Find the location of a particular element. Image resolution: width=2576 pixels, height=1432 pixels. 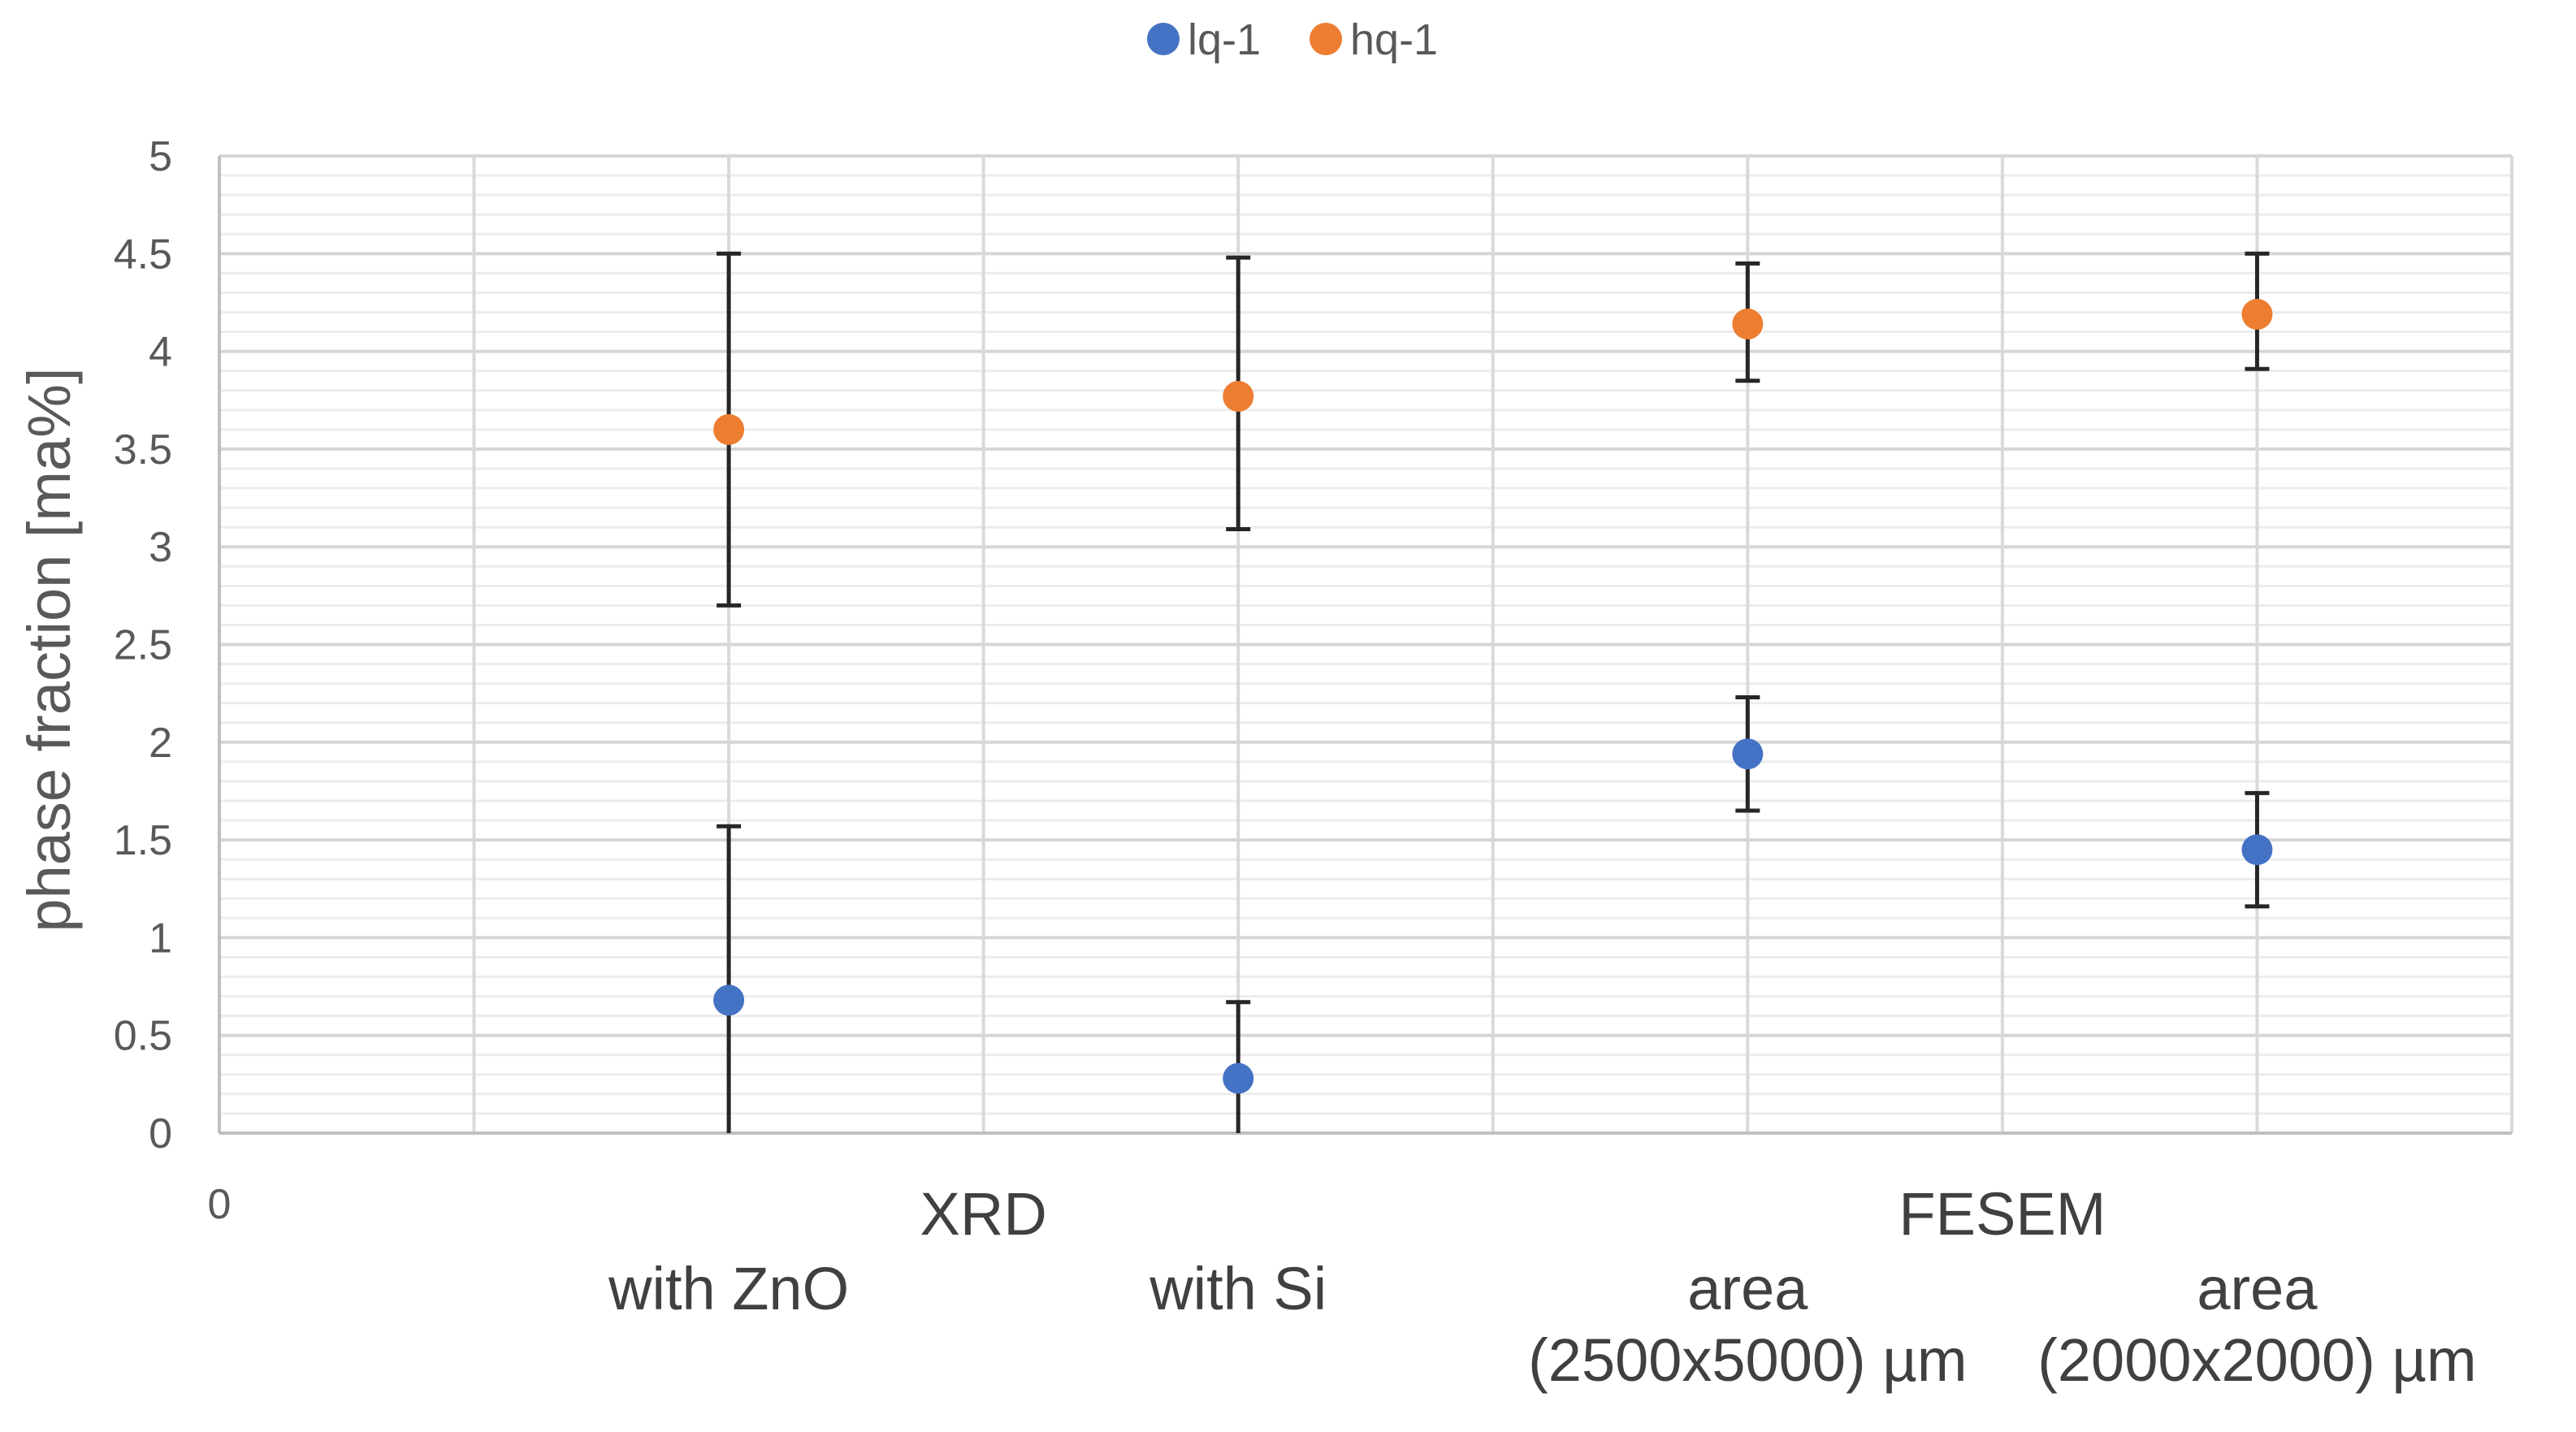

y-tick-label: 2.5 is located at coordinates (143, 645).